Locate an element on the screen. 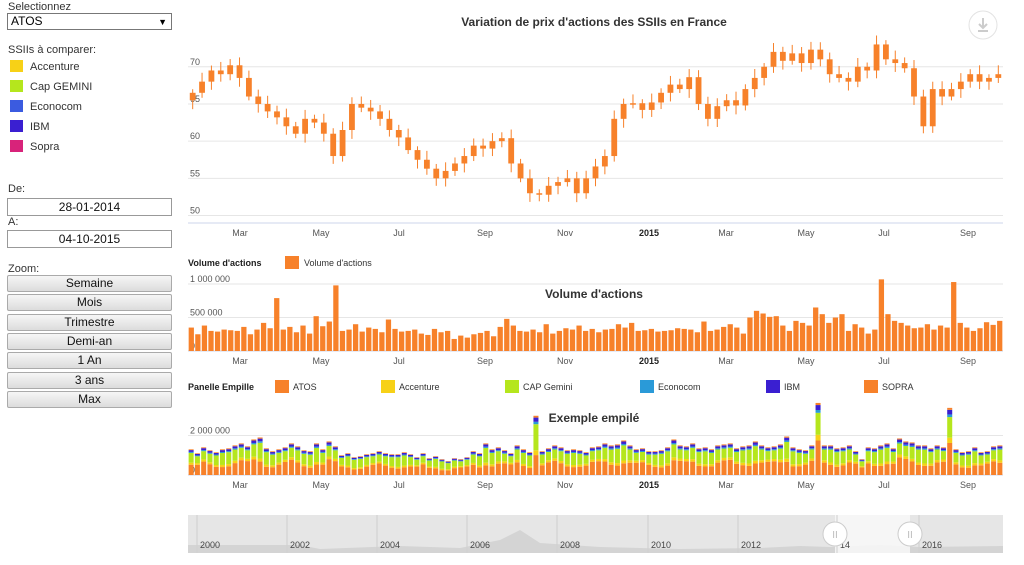 This screenshot has height=565, width=1024. zoom-button-demi-an: Demi-an is located at coordinates (89, 341).